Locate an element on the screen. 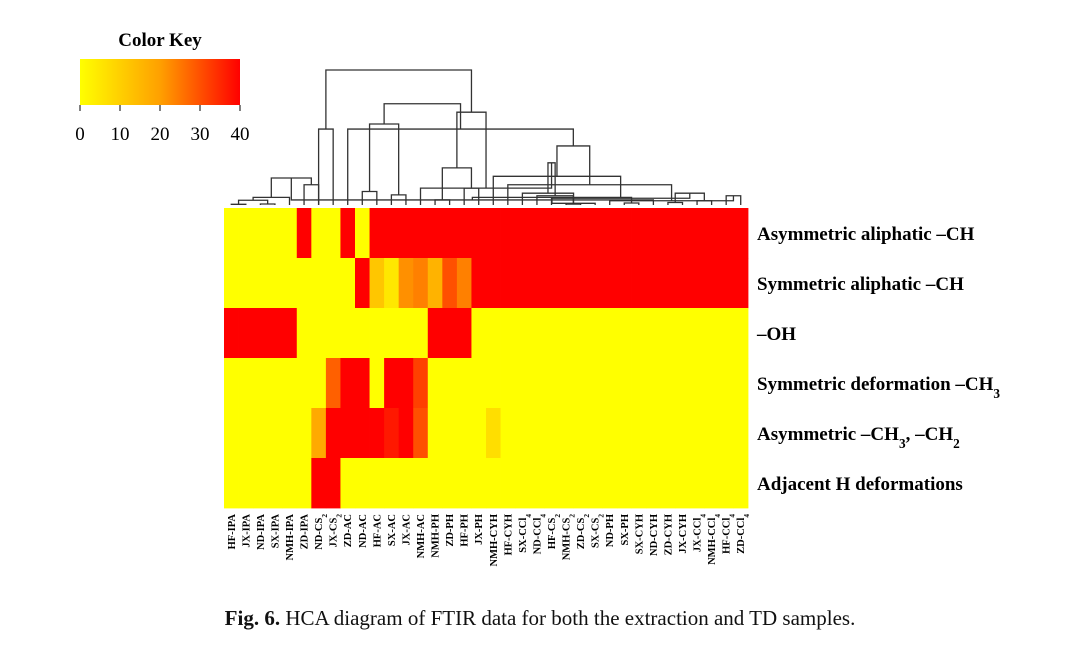  column-label: HF-CCl4 is located at coordinates (729, 534).